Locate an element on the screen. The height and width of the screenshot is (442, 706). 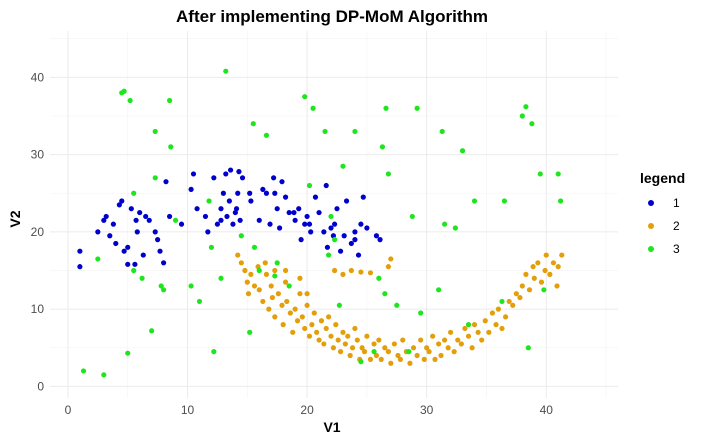
y-tick-label: 20 is located at coordinates (38, 232).